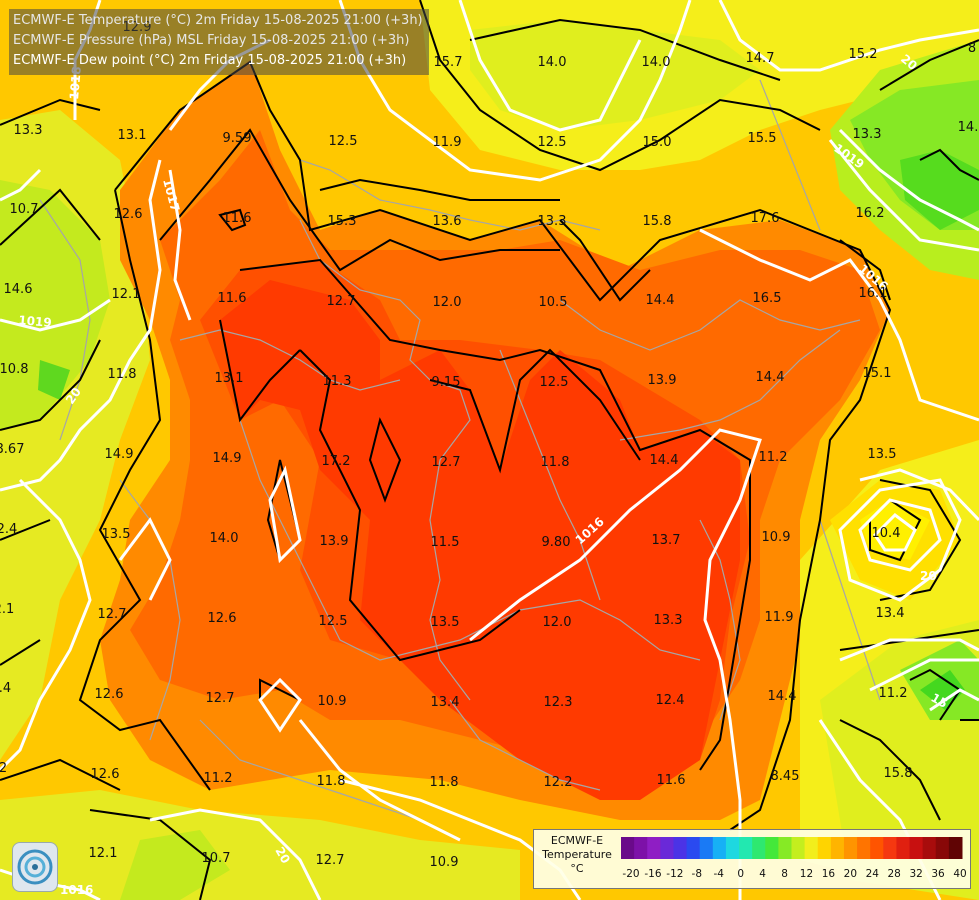 The height and width of the screenshot is (900, 979). I want to click on temperature-value: 12.6, so click(222, 618).